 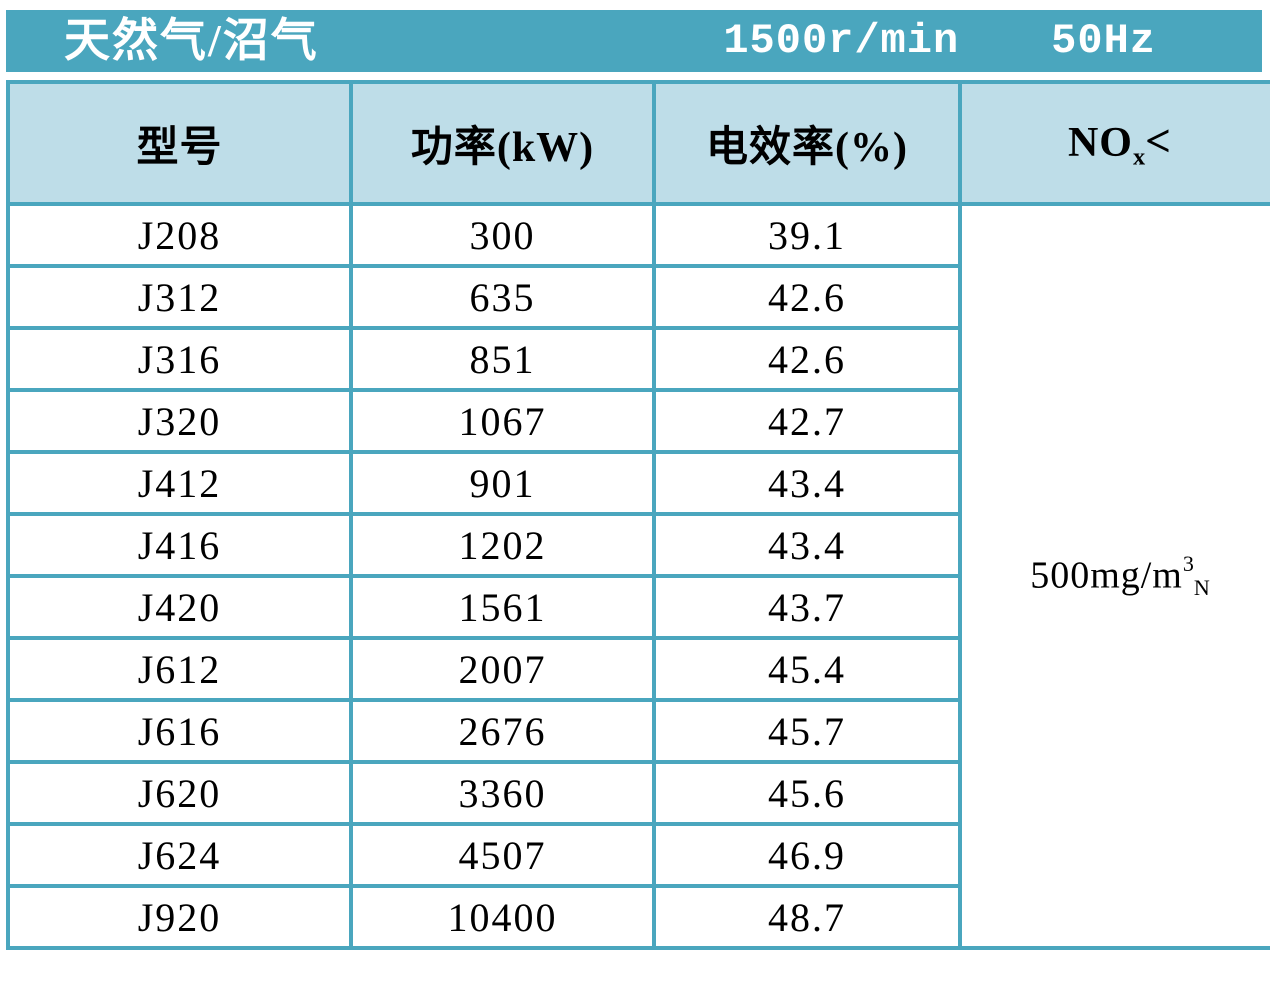 I want to click on model-cell: J320, so click(x=179, y=421).